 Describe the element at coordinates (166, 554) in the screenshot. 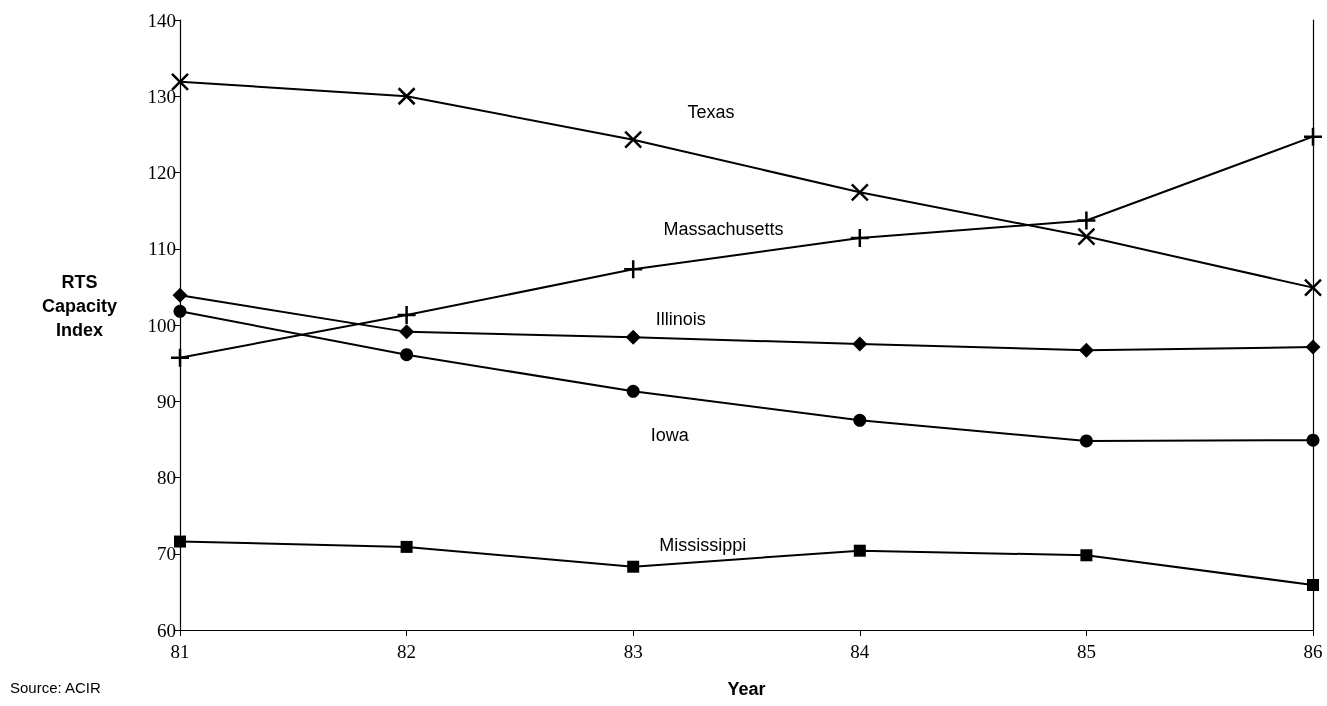

I see `y-tick-label: 70` at that location.